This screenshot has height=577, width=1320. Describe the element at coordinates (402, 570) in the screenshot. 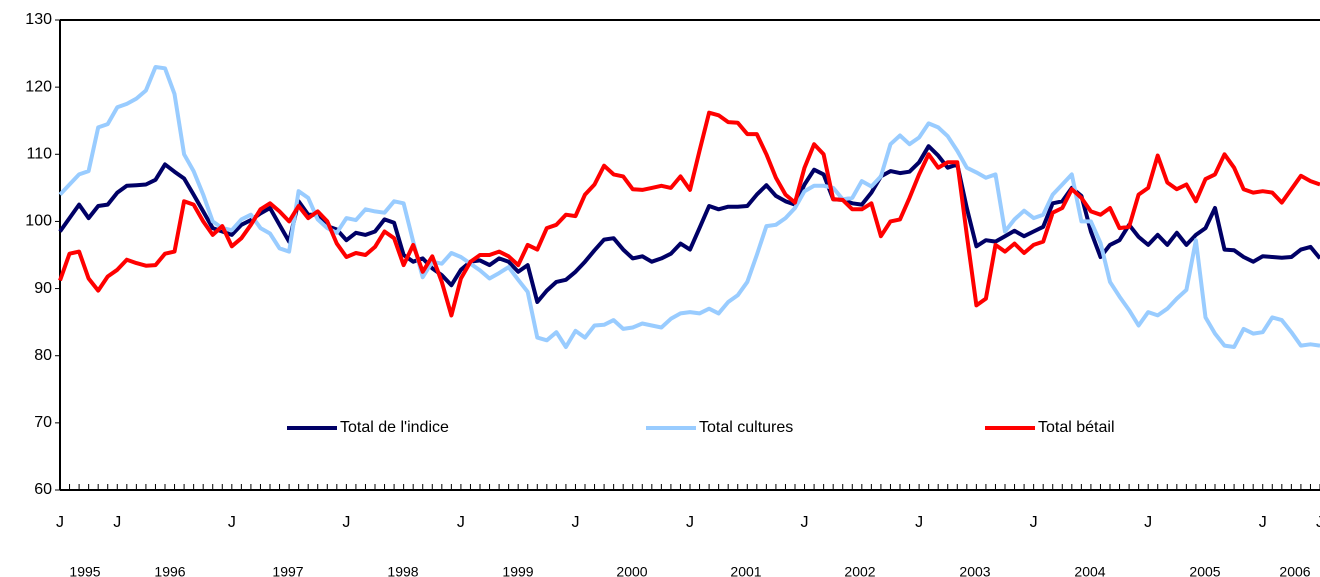

I see `year-label: 1998` at that location.